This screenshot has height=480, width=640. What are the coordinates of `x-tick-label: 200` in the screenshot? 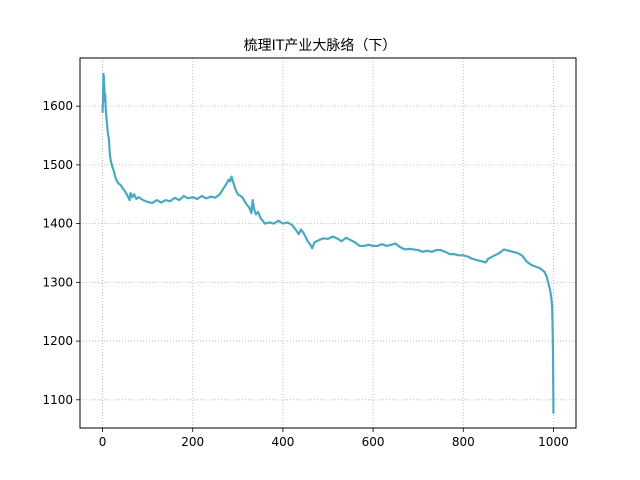 It's located at (192, 442).